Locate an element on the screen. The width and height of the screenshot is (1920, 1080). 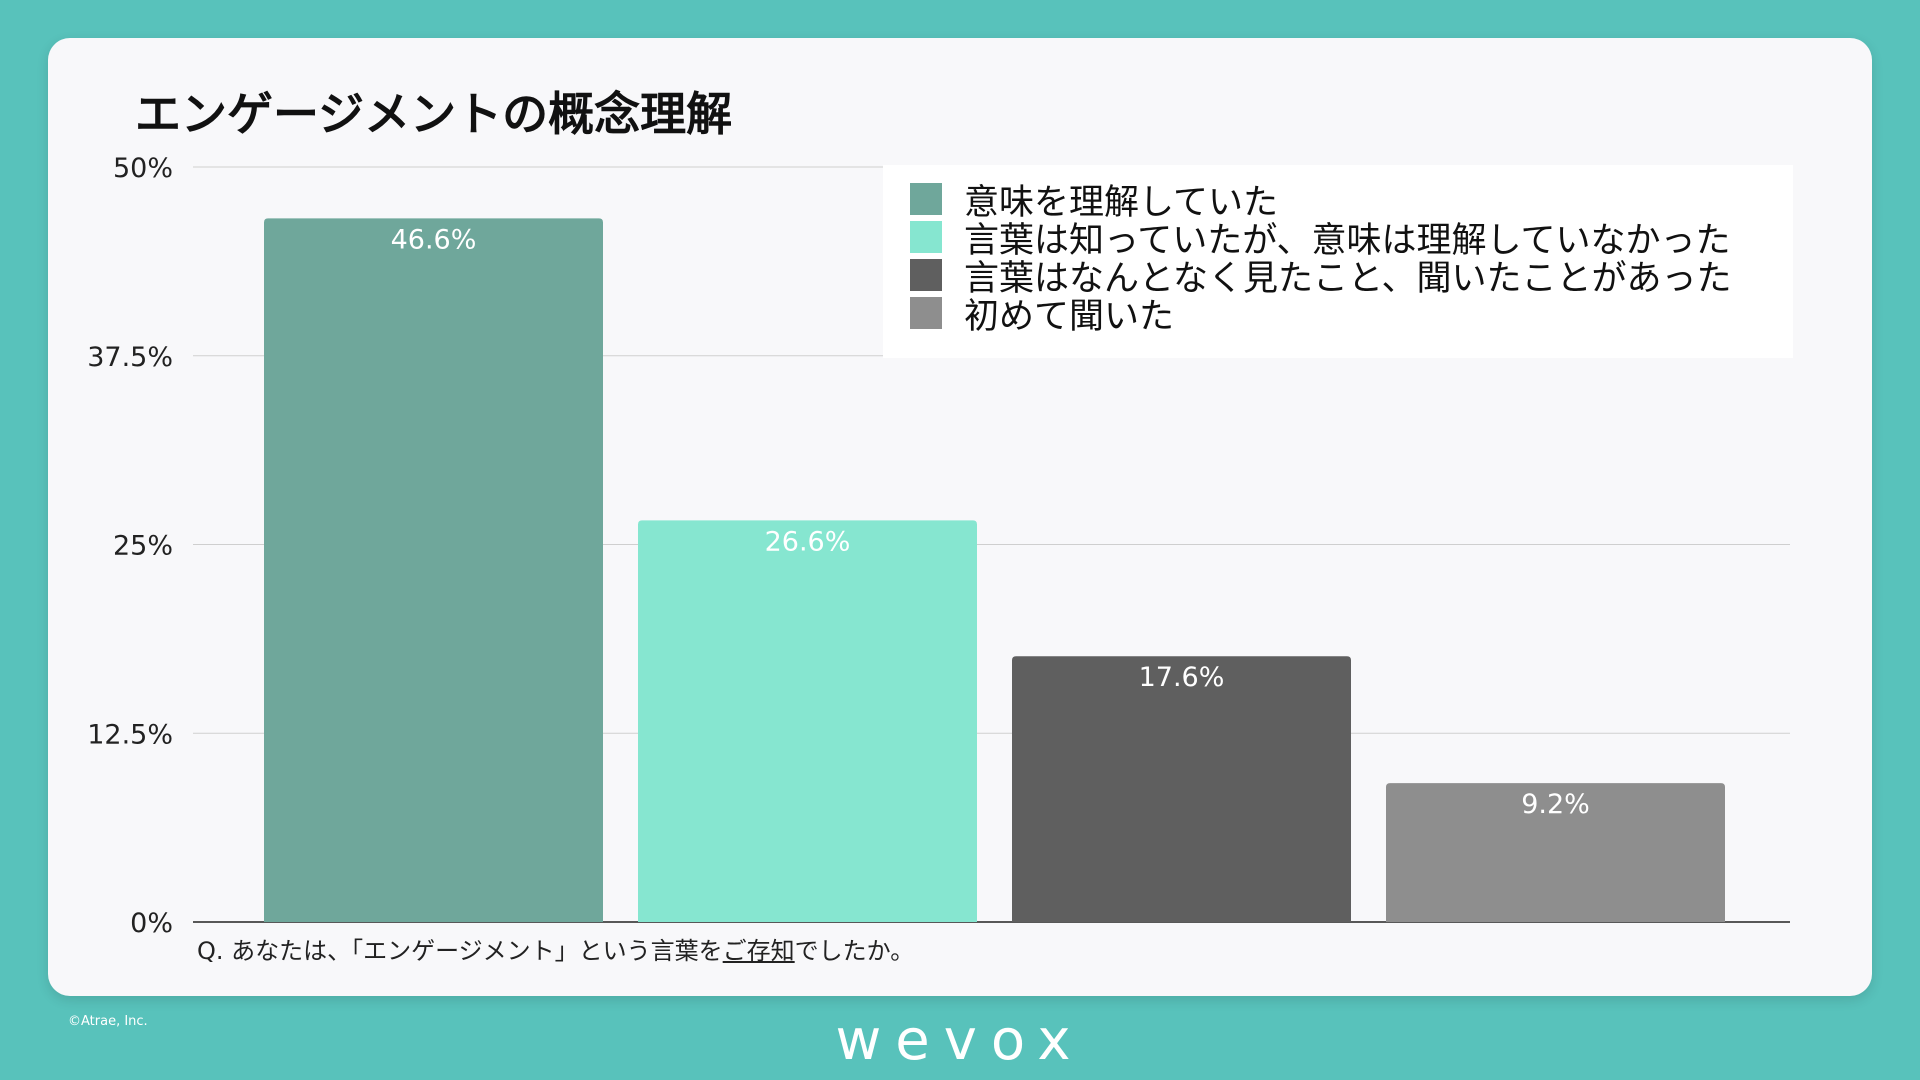
legend-label: 初めて聞いた is located at coordinates (1069, 313).